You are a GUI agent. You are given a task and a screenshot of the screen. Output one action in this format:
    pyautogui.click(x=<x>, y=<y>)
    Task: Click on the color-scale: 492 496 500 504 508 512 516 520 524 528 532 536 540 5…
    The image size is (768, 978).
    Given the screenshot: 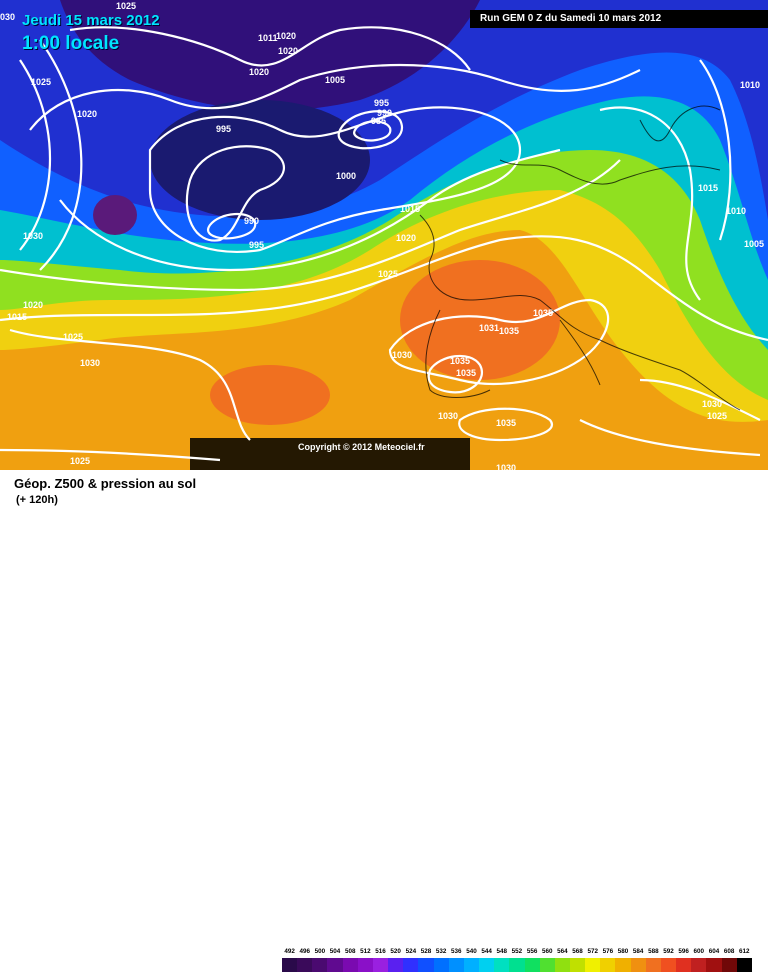 What is the action you would take?
    pyautogui.click(x=517, y=963)
    